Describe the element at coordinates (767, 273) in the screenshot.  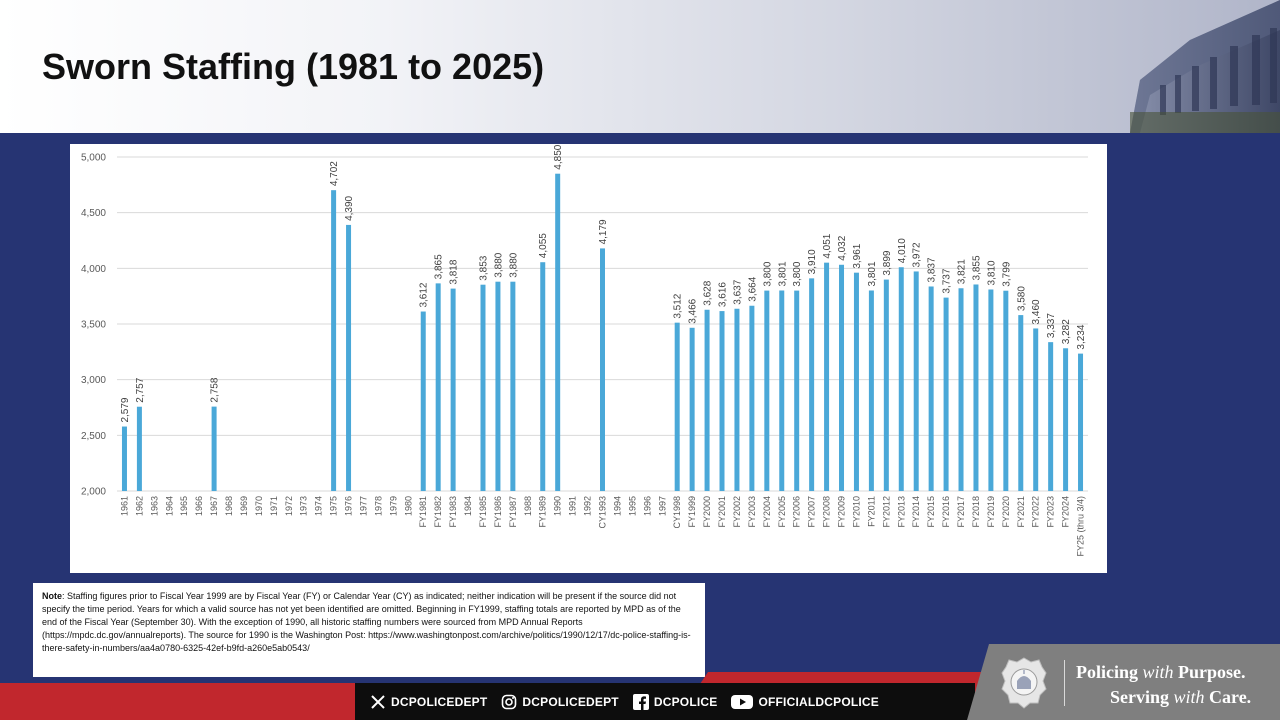
I see `data-label: 3,800` at that location.